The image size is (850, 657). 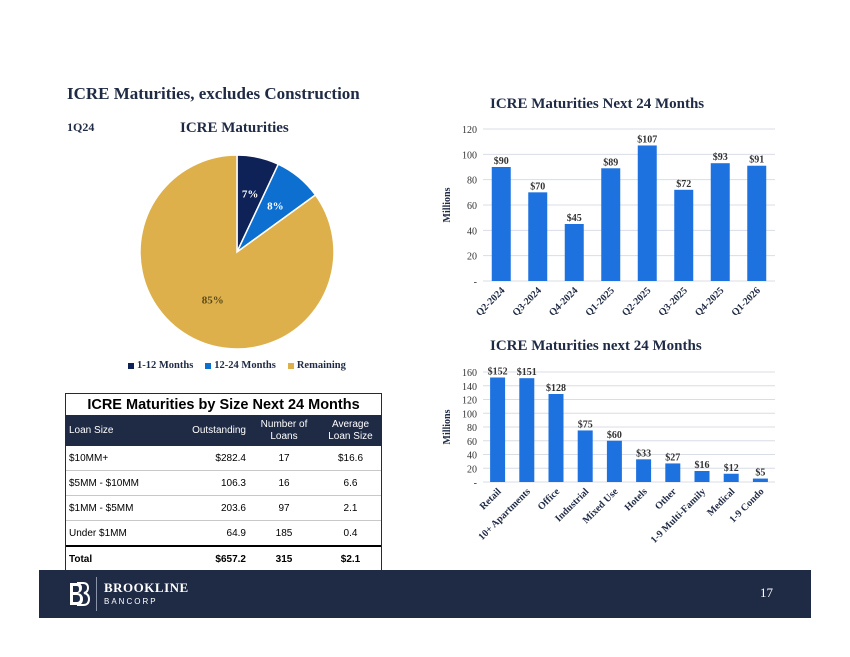 What do you see at coordinates (709, 301) in the screenshot?
I see `x-tick-label: Q4-2025` at bounding box center [709, 301].